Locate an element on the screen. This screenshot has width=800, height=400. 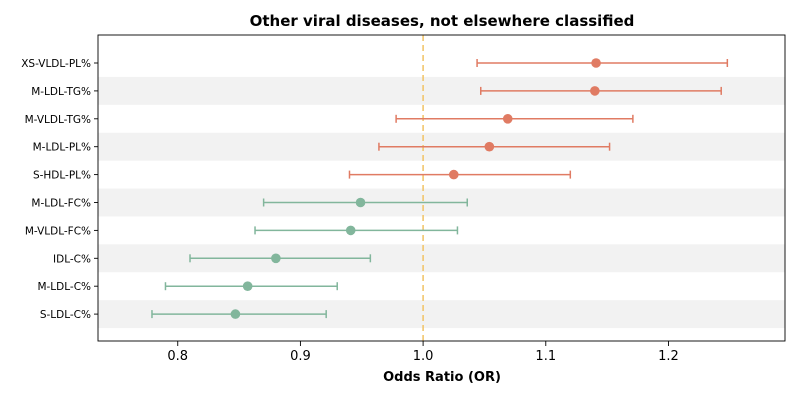
y-tick-label: S-LDL-C% is located at coordinates (65, 315).